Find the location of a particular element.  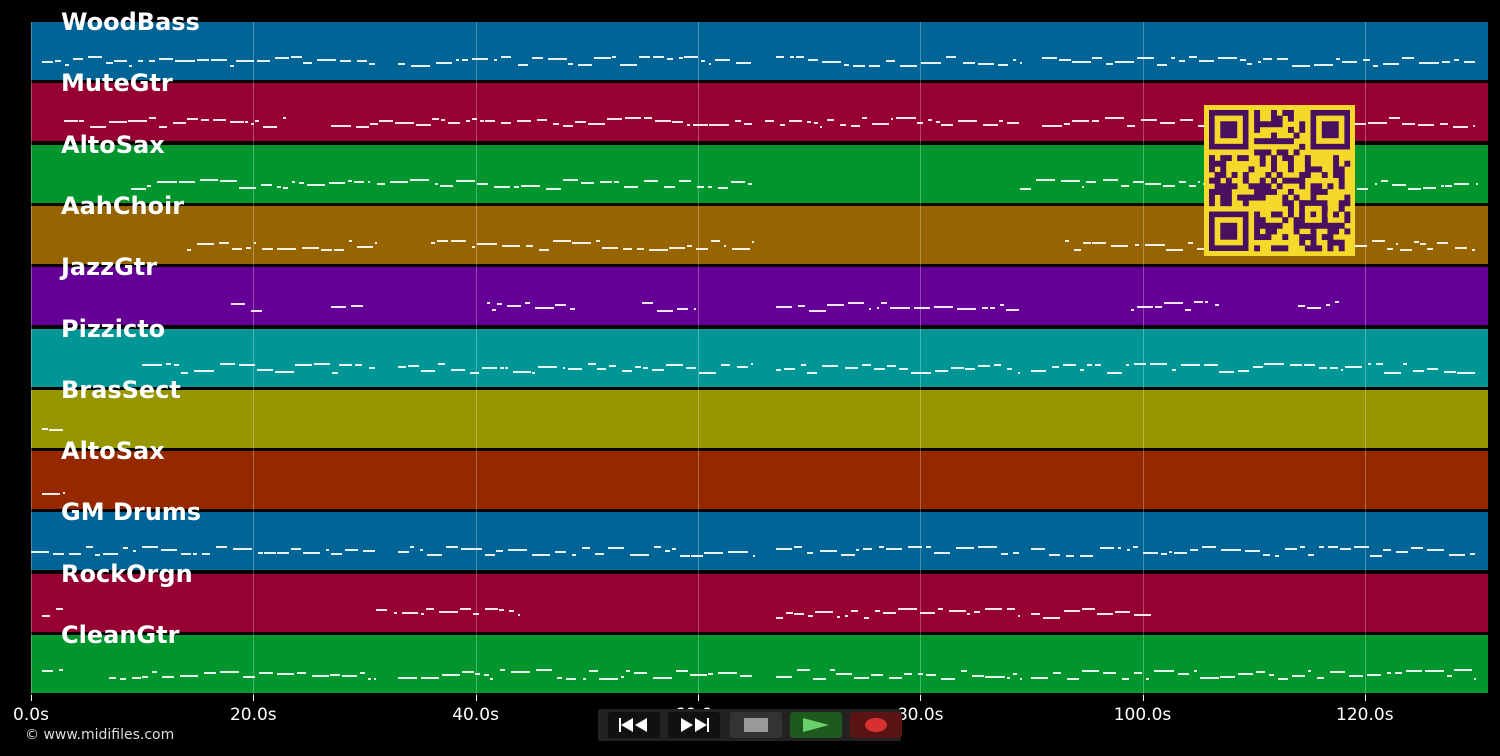

gridline is located at coordinates (254, 358).